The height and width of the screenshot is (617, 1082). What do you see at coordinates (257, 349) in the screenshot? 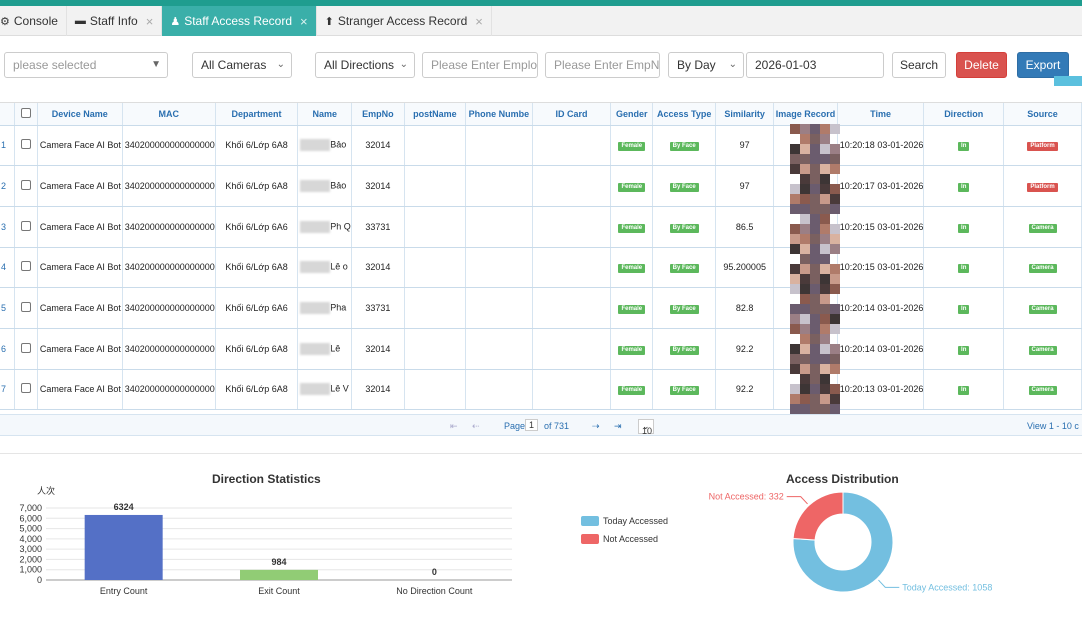
I see `department-cell: Khối 6/Lớp 6A8` at bounding box center [257, 349].